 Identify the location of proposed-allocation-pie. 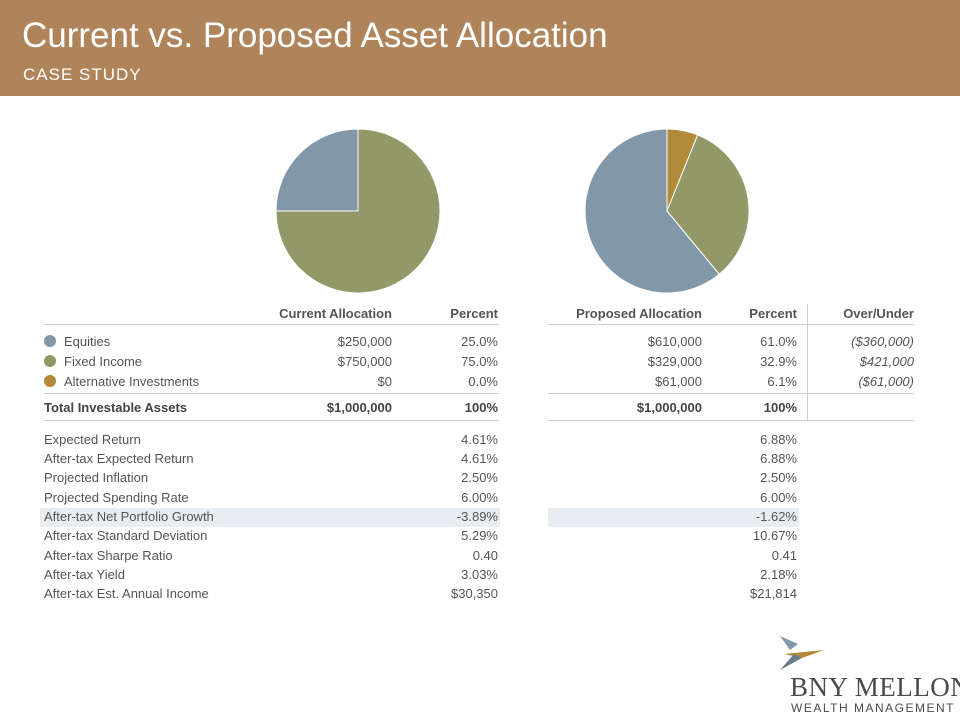
(667, 211).